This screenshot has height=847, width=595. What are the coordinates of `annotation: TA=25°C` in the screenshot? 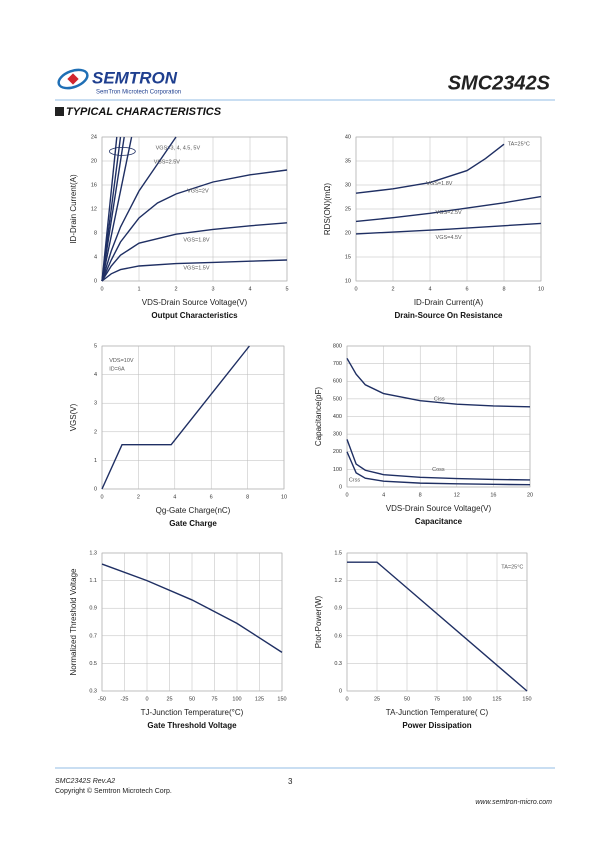 It's located at (512, 567).